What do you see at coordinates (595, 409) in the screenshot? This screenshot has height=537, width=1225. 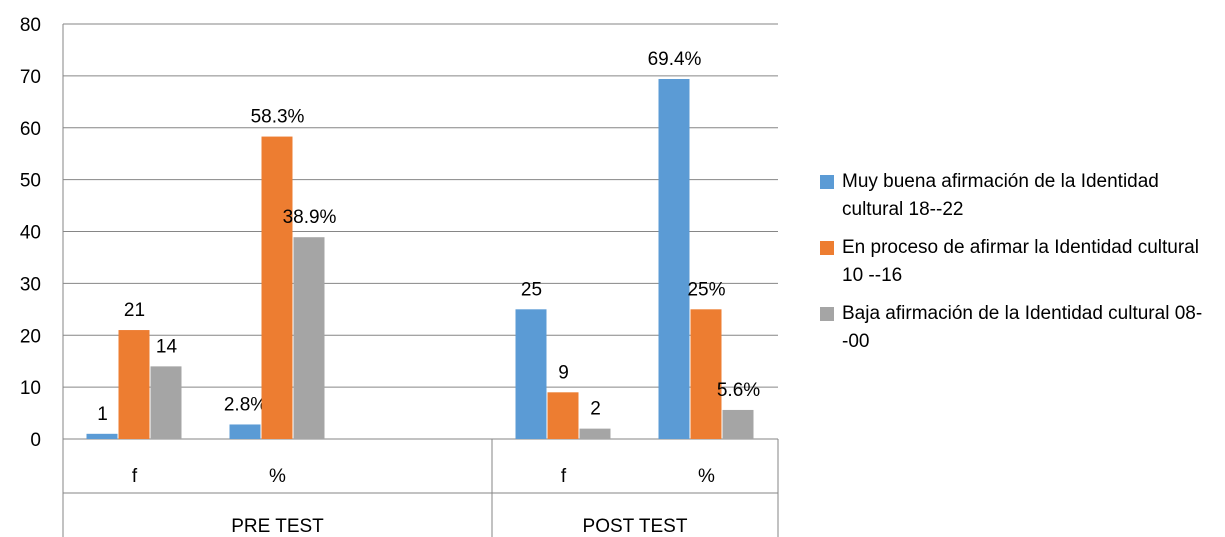 I see `data-label: 2` at bounding box center [595, 409].